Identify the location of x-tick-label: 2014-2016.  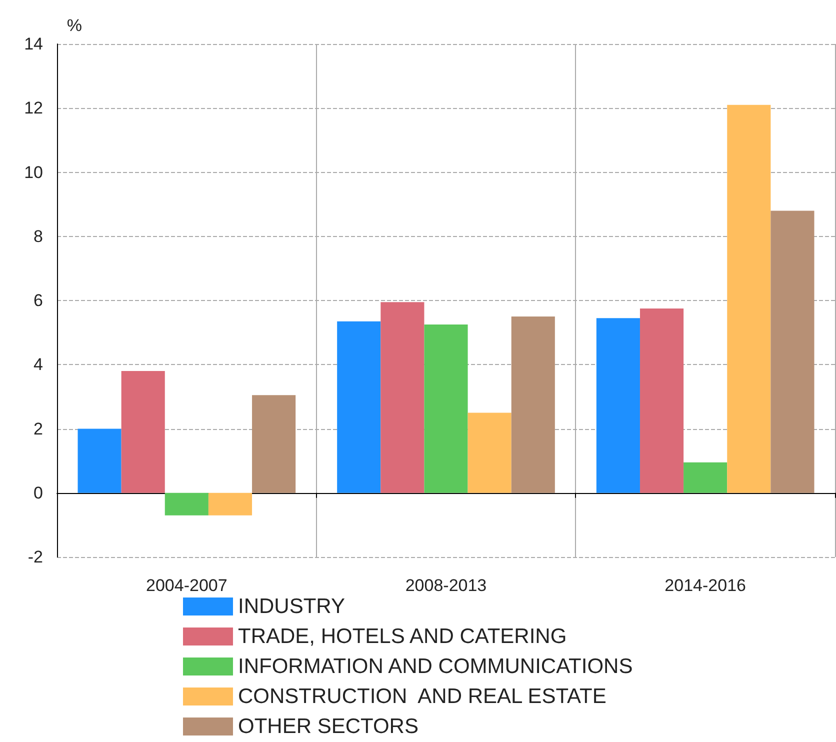
(705, 585).